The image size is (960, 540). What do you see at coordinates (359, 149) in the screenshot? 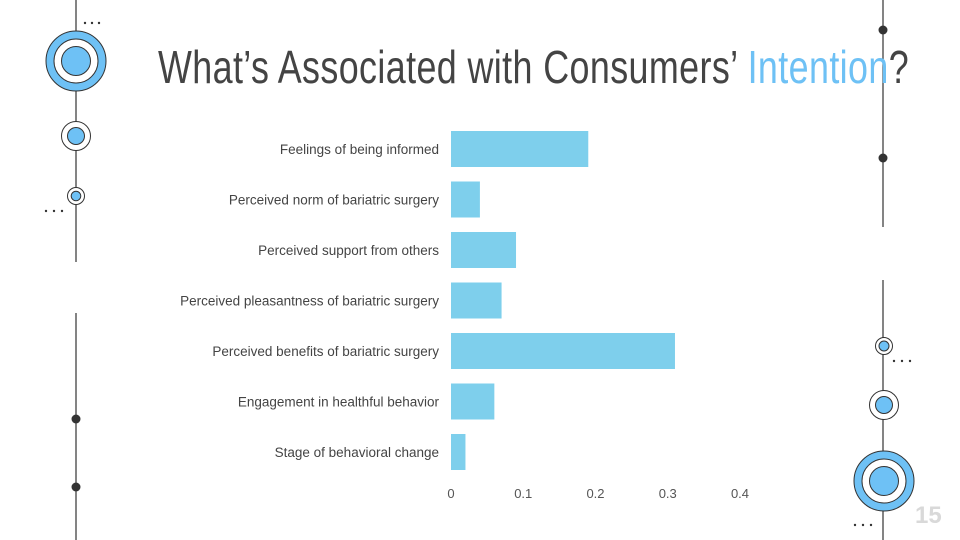
I see `category-label: Feelings of being informed` at bounding box center [359, 149].